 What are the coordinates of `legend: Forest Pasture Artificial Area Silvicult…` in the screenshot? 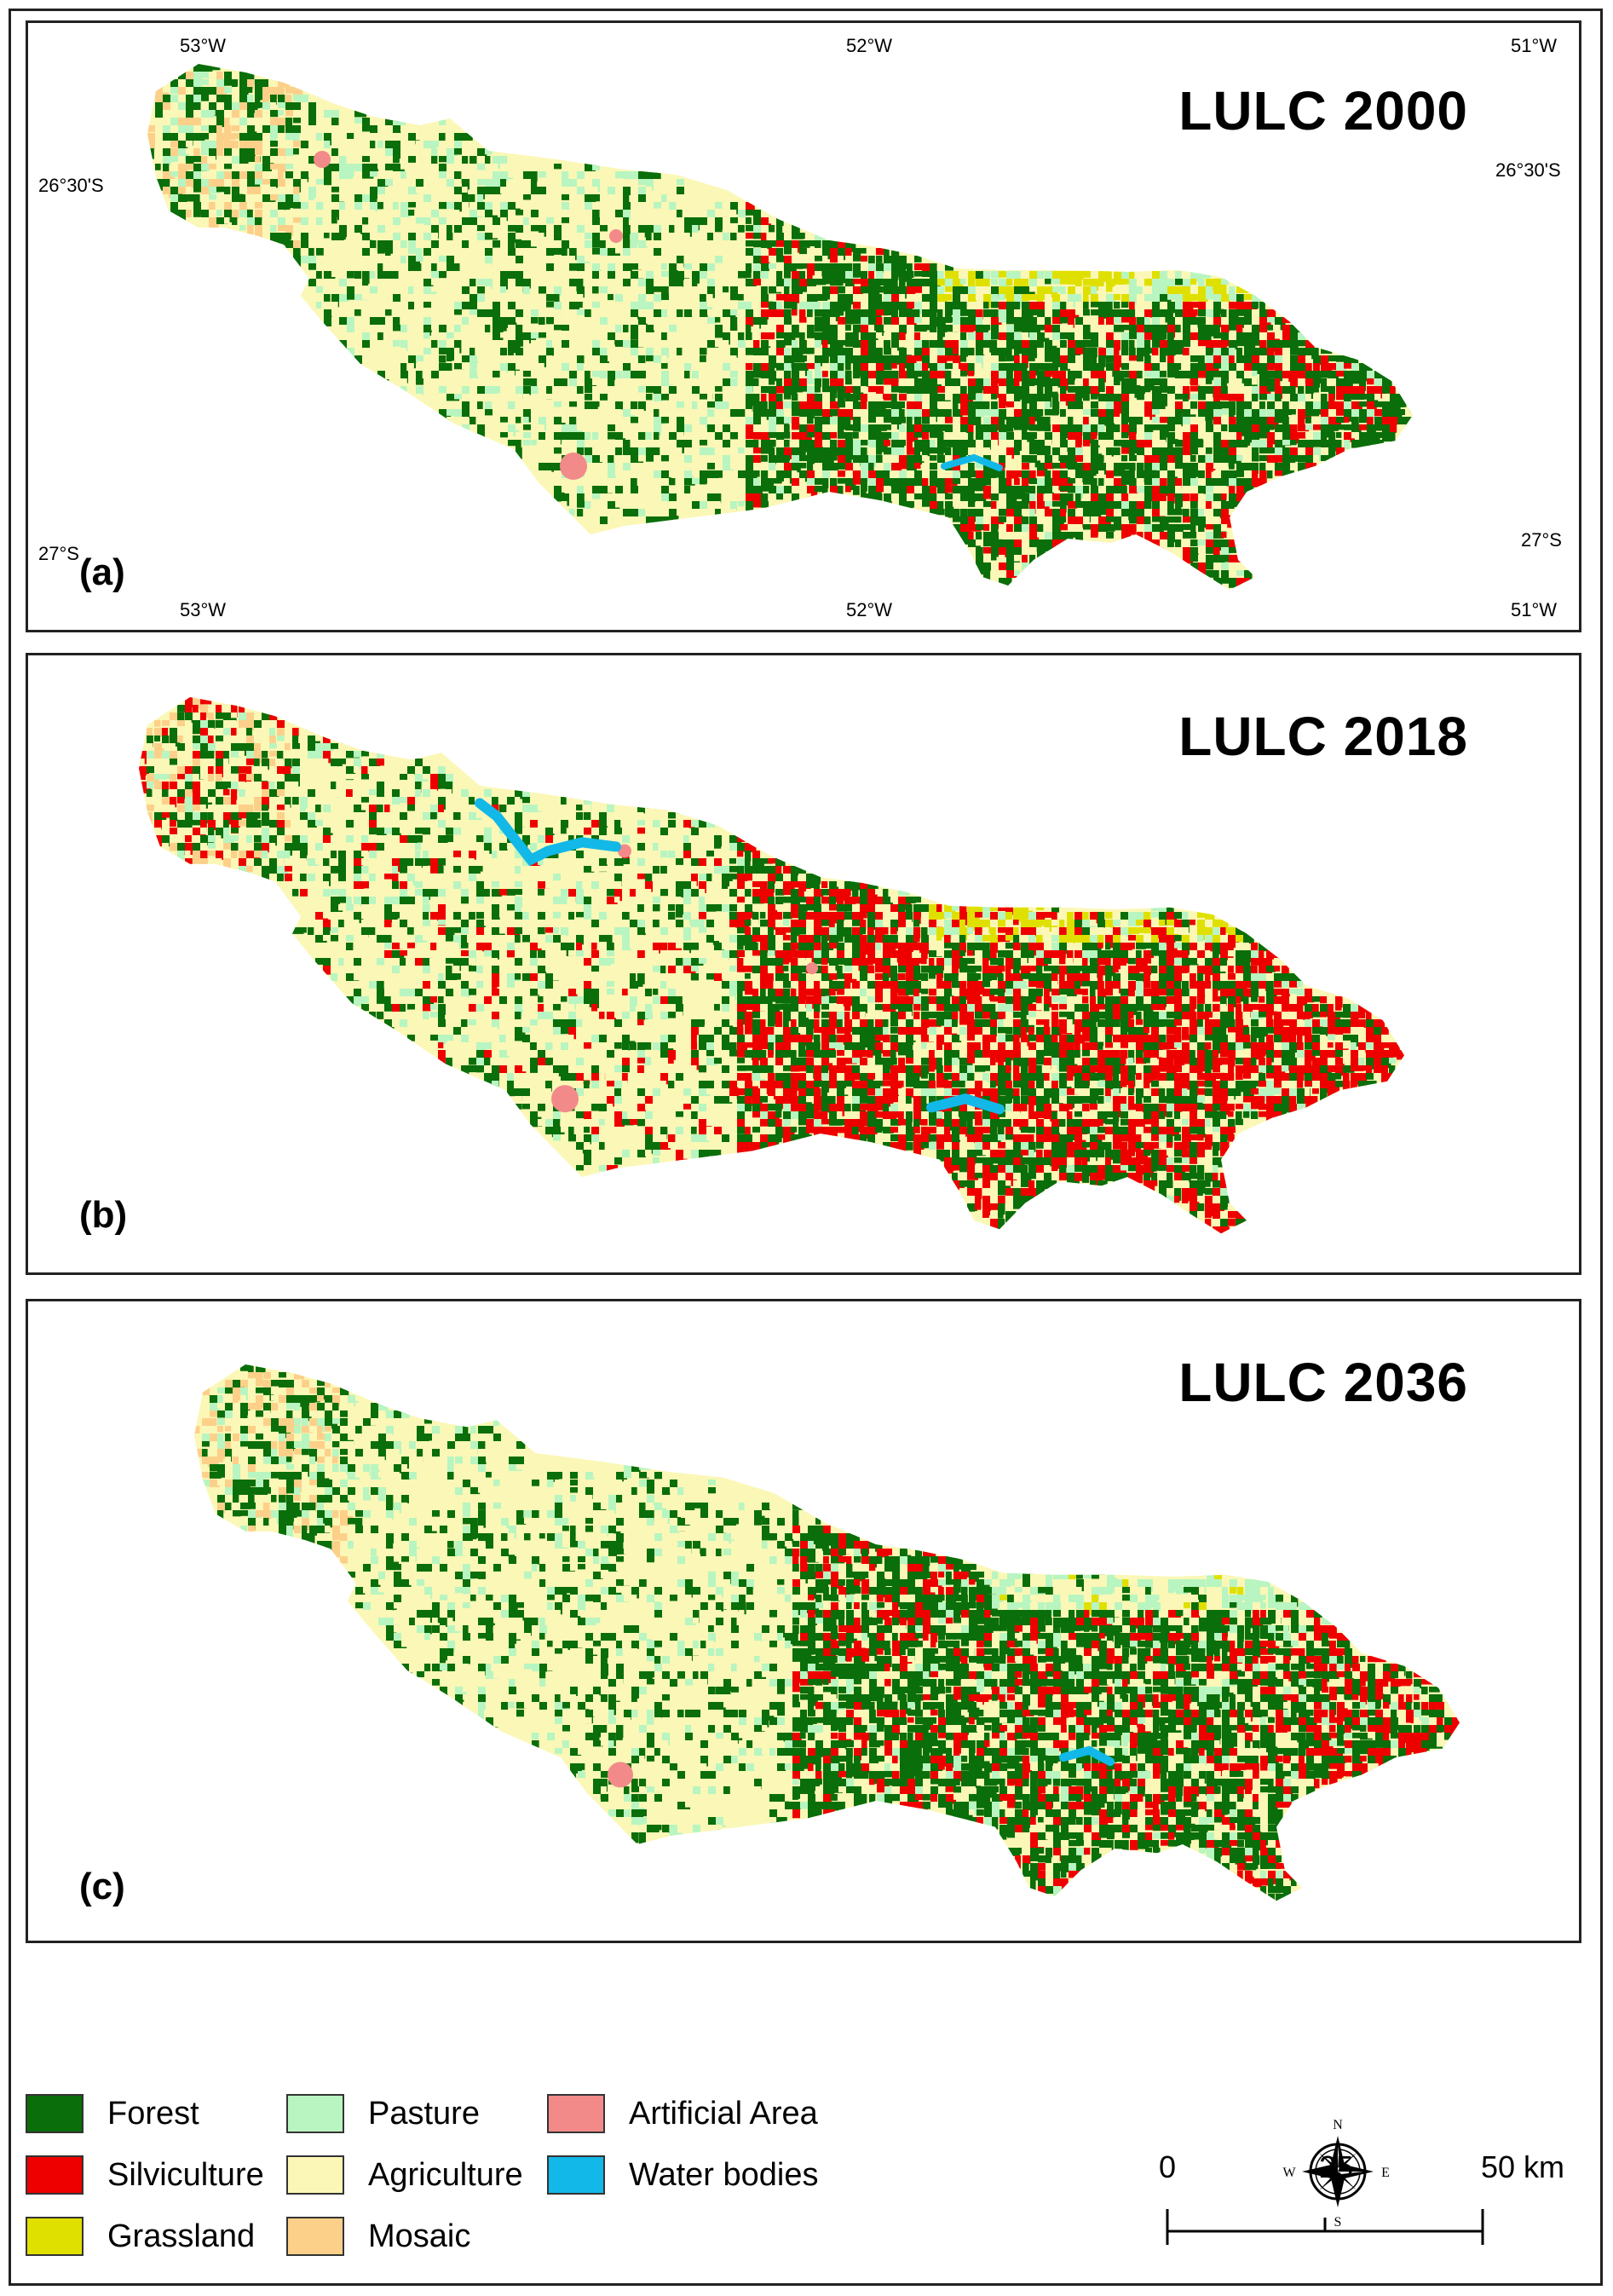 It's located at (452, 2183).